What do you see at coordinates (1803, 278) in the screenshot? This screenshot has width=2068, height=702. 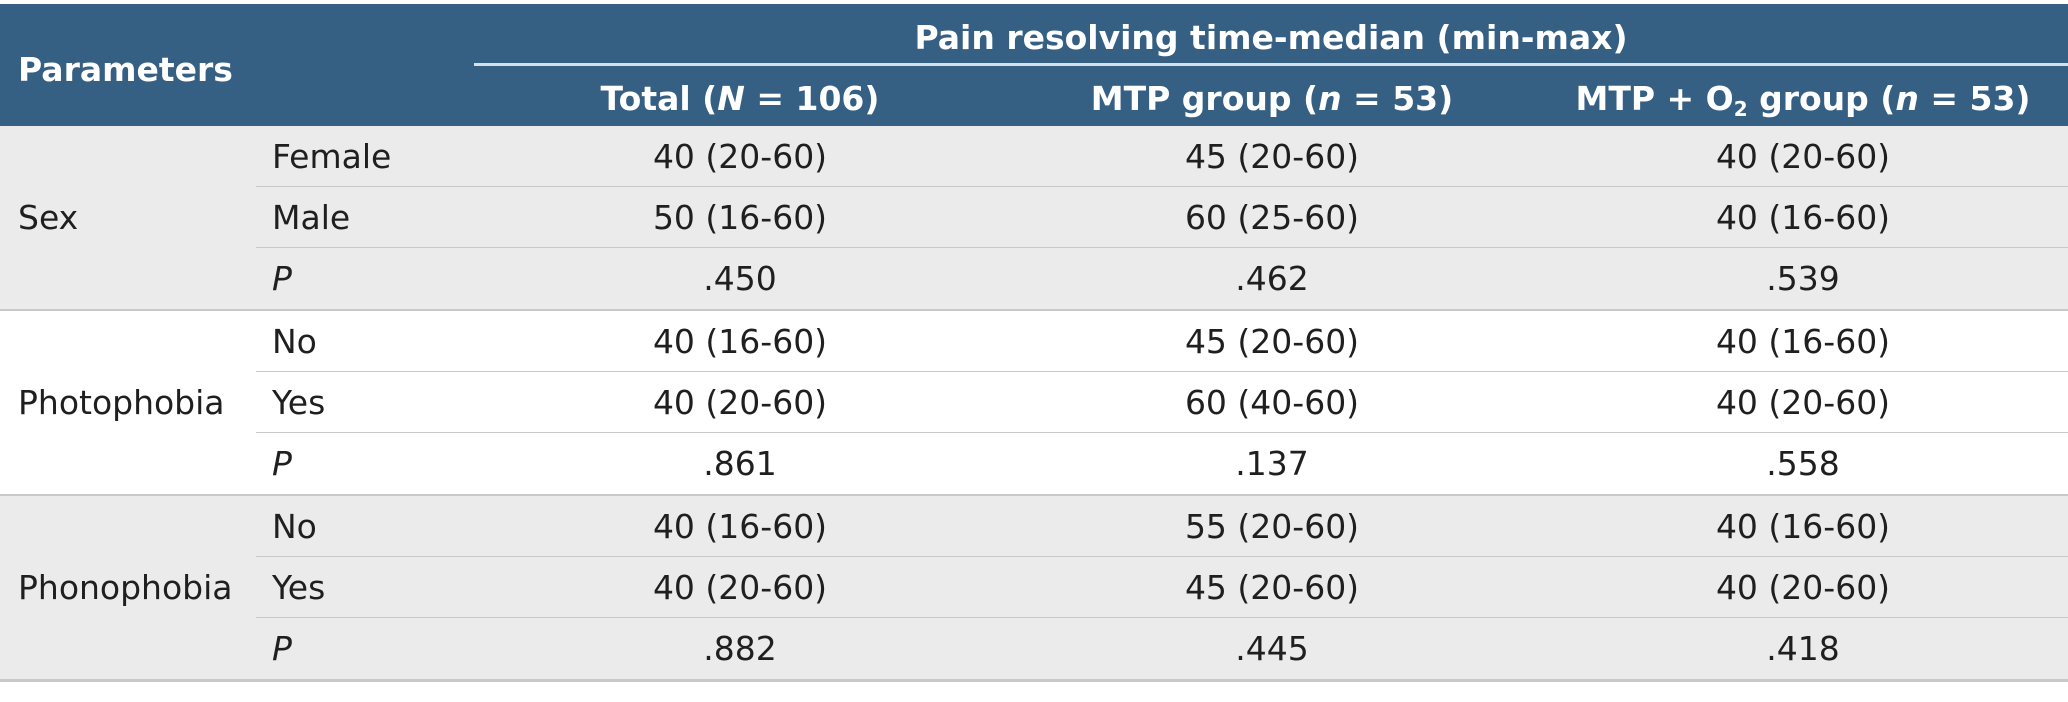 I see `mtp-o2-cell: .539` at bounding box center [1803, 278].